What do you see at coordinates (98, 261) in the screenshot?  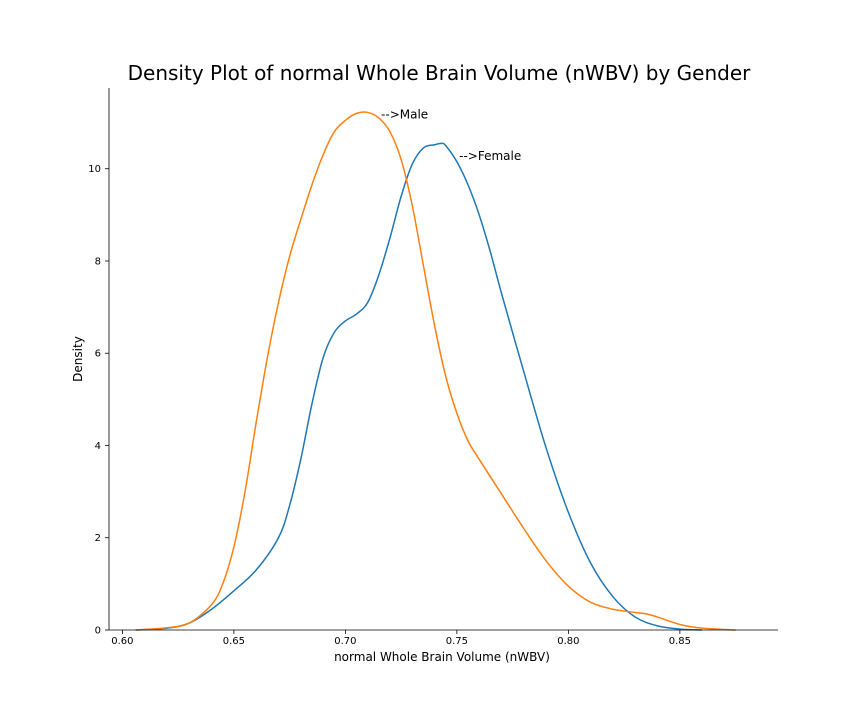 I see `y-tick-label: 8` at bounding box center [98, 261].